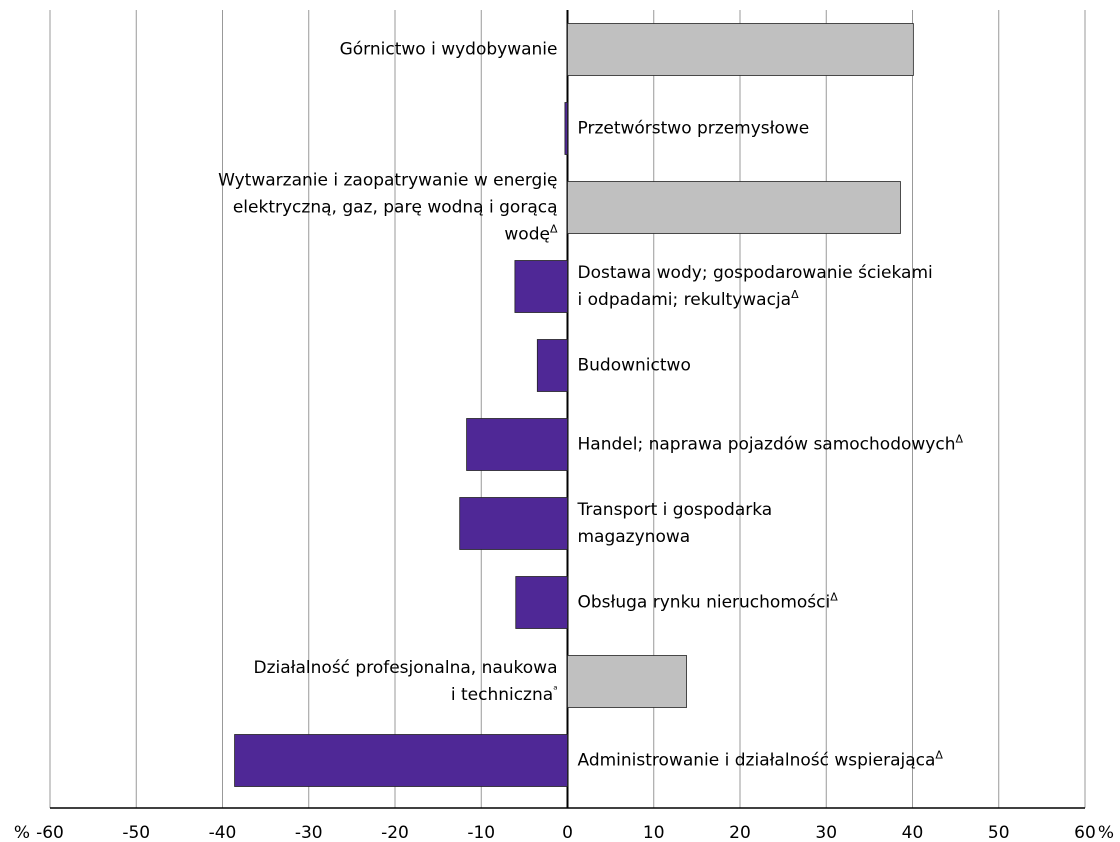 This screenshot has width=1120, height=842. Describe the element at coordinates (634, 366) in the screenshot. I see `category-label: Budownictwo` at that location.